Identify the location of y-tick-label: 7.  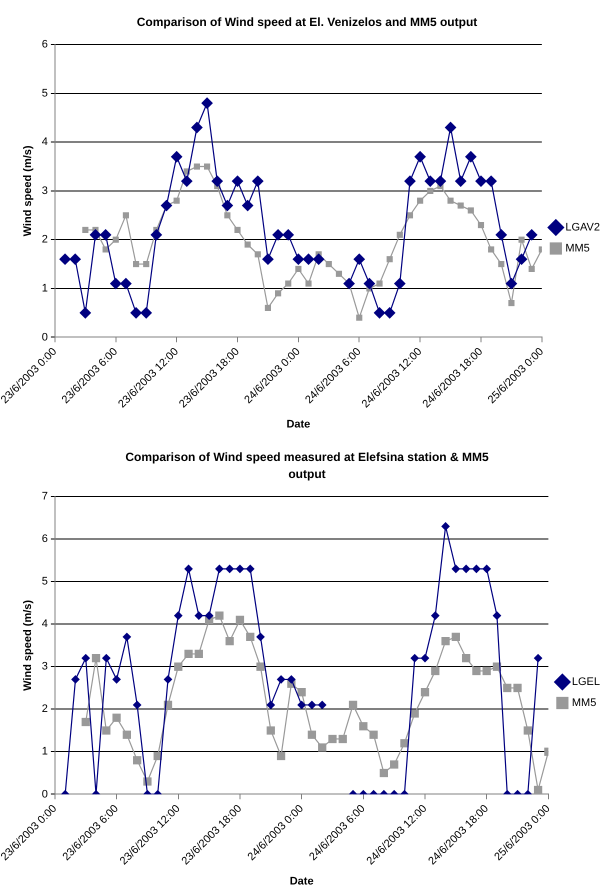
(45, 496).